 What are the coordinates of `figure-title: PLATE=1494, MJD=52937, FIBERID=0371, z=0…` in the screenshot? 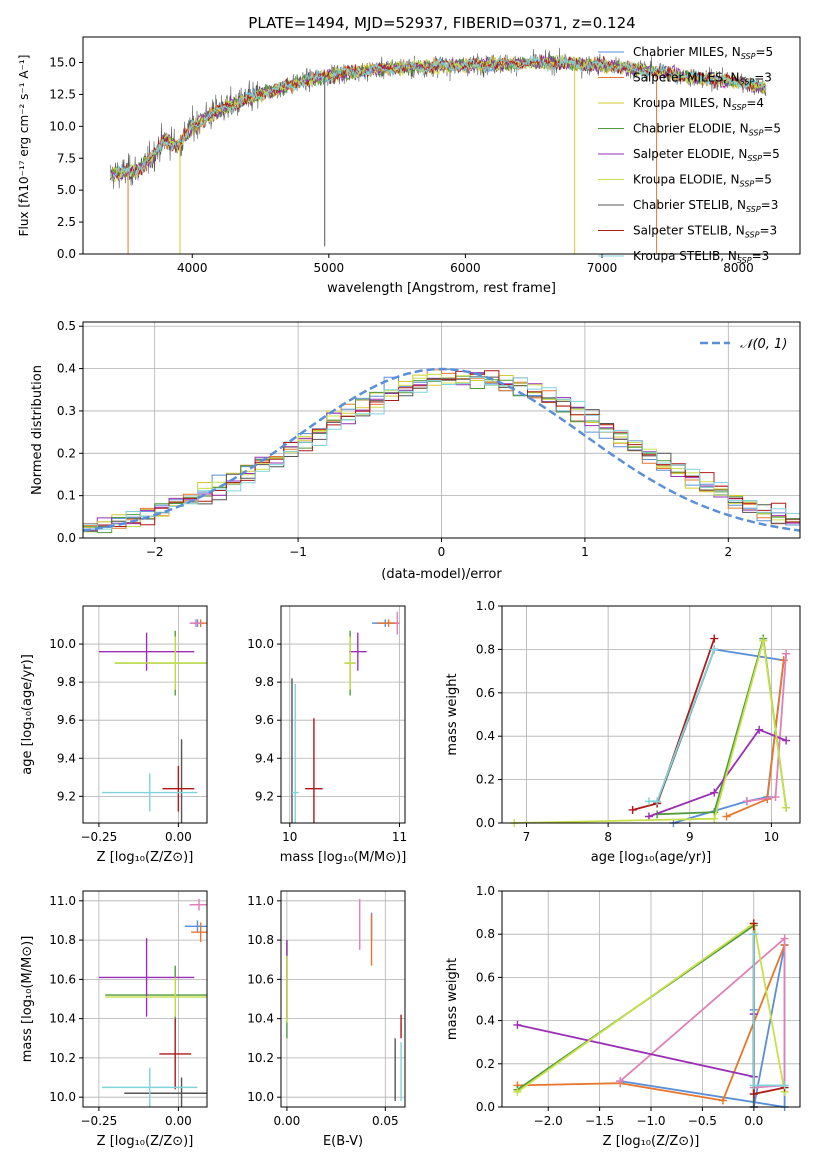 It's located at (441, 23).